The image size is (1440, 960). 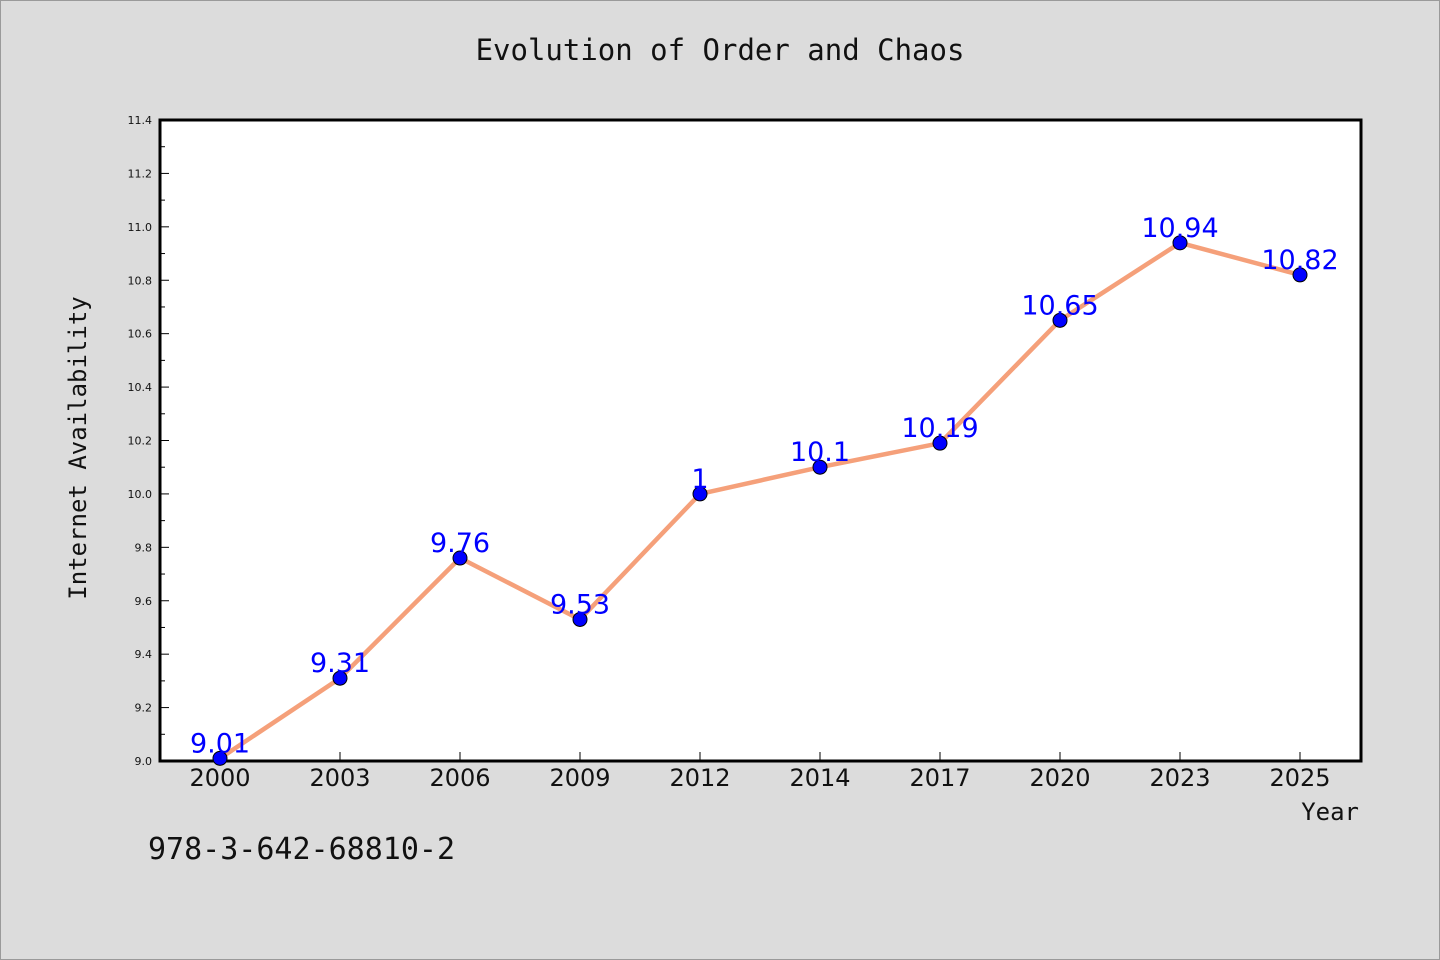 I want to click on y-tick-label: 9.2, so click(x=144, y=708).